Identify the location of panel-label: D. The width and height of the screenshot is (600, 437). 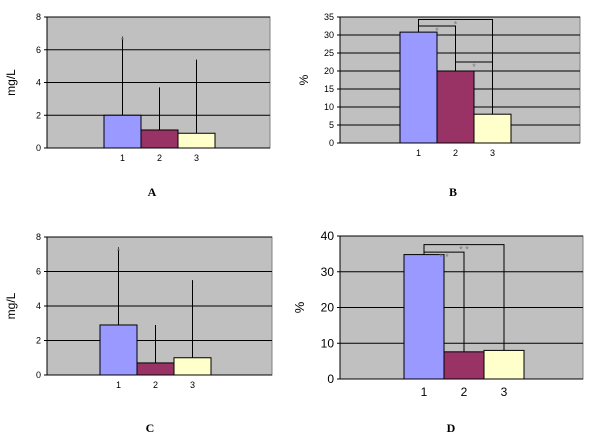
(451, 428).